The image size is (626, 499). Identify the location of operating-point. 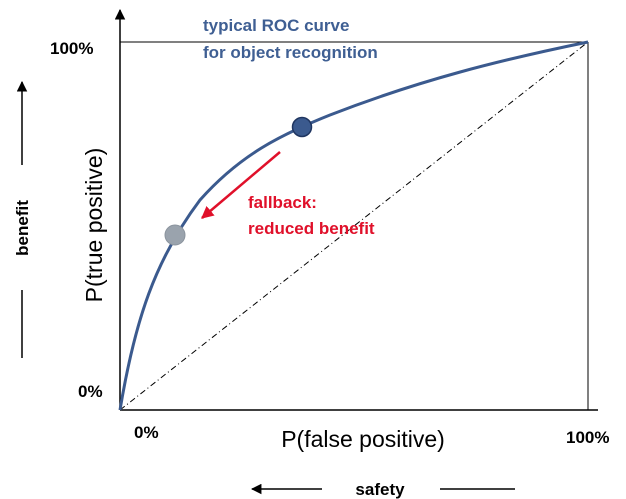
(302, 127).